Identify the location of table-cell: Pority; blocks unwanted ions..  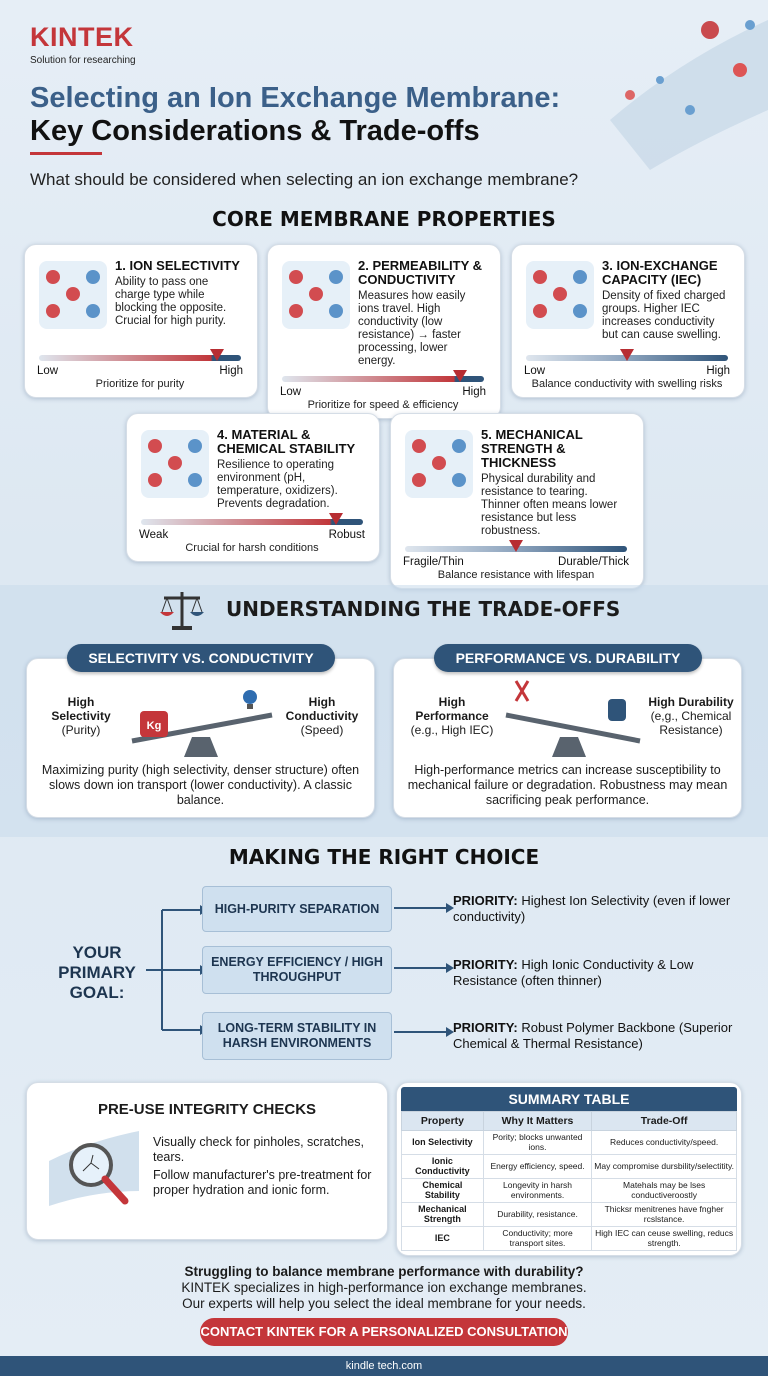
(537, 1142).